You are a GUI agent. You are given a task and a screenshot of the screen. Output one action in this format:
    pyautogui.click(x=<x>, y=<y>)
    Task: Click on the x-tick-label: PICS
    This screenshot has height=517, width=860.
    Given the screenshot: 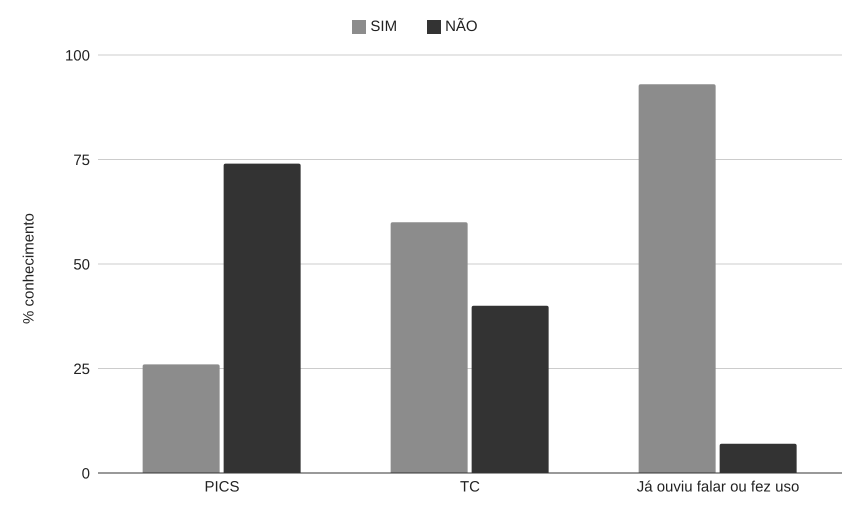 What is the action you would take?
    pyautogui.click(x=222, y=487)
    